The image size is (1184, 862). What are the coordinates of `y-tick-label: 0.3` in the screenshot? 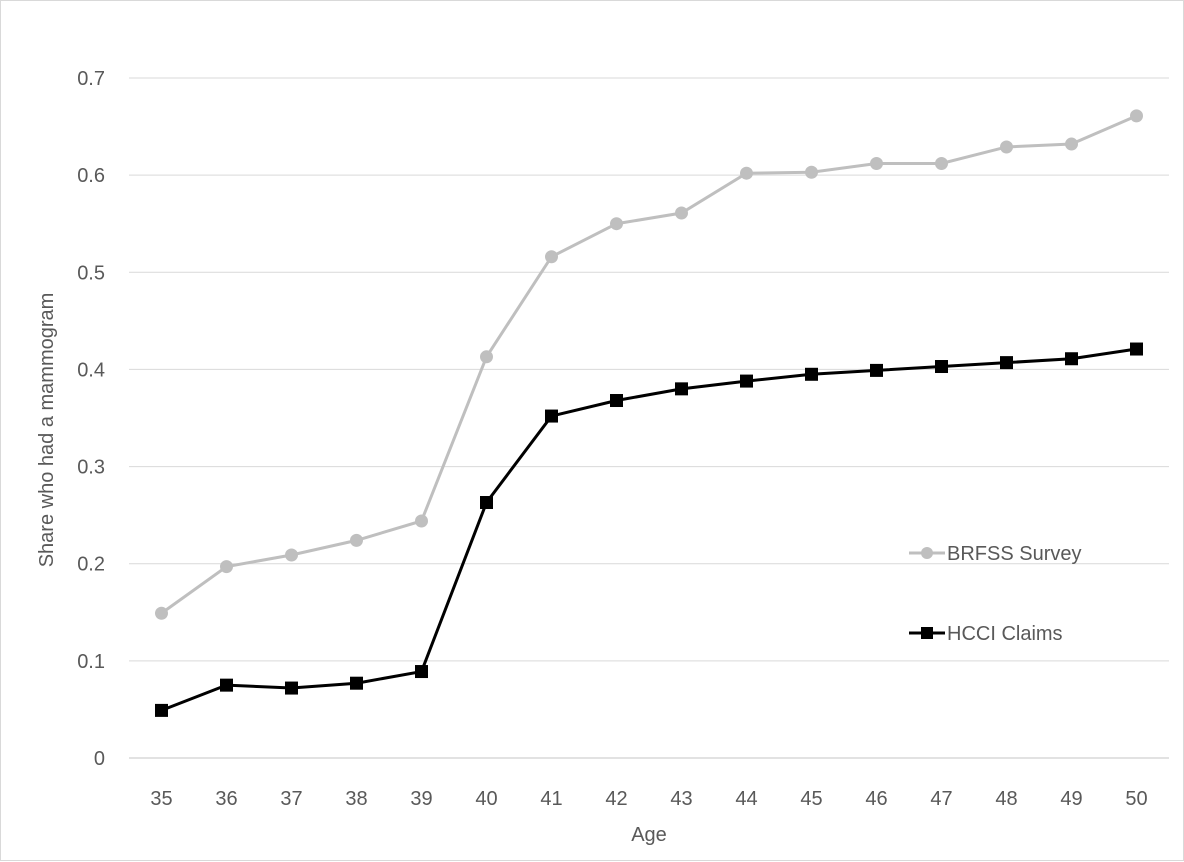 It's located at (91, 468).